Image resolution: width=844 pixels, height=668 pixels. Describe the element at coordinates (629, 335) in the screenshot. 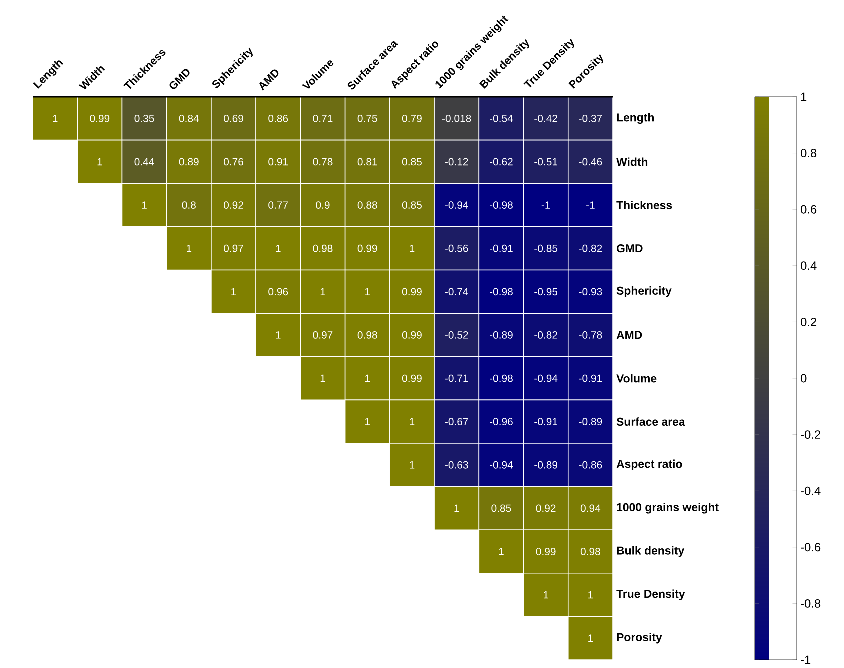

I see `y-tick-label: AMD` at that location.